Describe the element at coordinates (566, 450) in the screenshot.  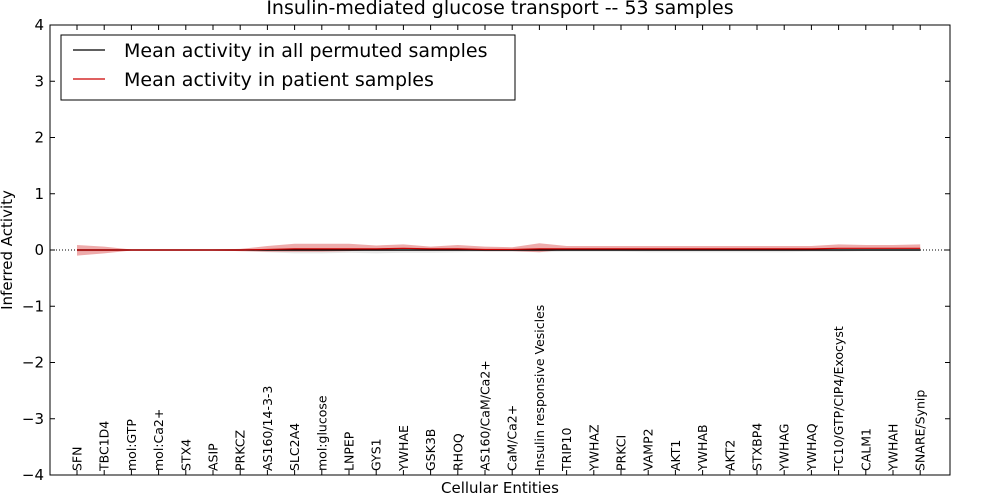
I see `x-tick-label: TRIP10` at that location.